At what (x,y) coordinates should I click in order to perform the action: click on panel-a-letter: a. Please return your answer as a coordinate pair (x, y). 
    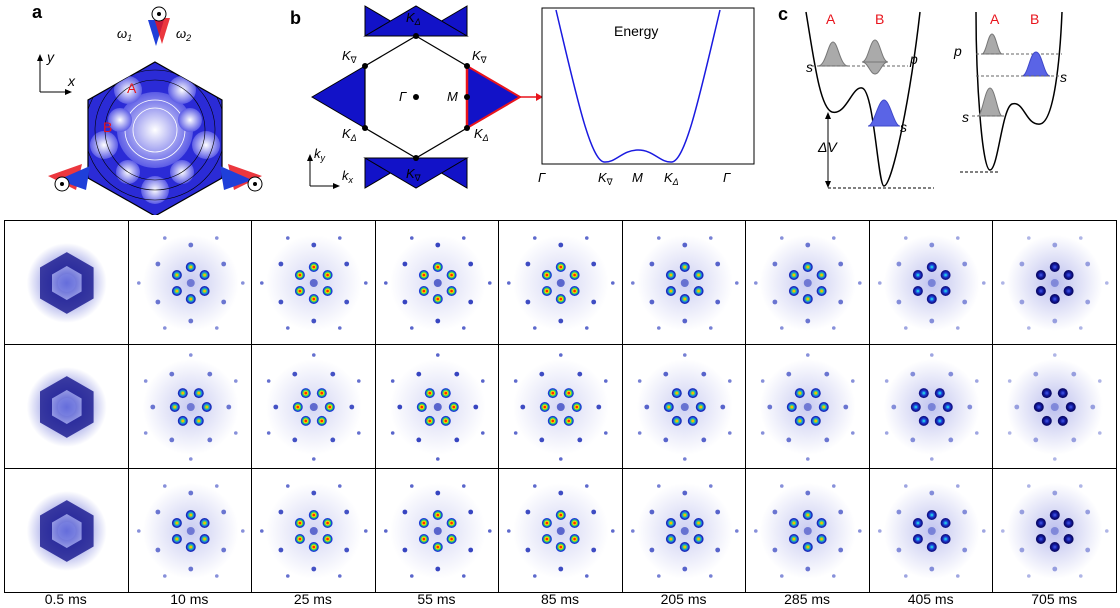
    Looking at the image, I should click on (37, 12).